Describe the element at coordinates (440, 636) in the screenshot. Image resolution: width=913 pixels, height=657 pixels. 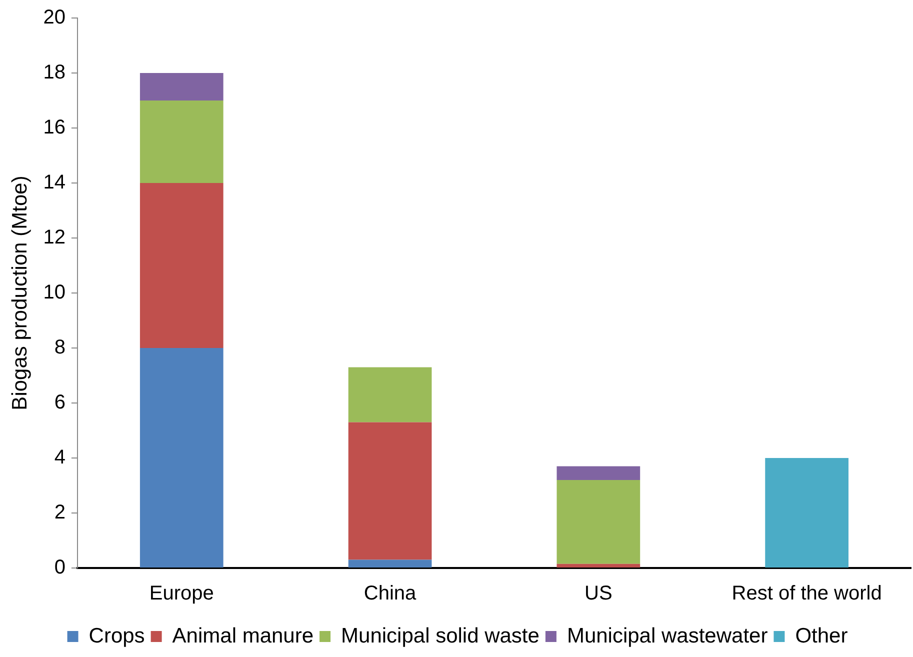
I see `legend-label: Municipal solid waste` at that location.